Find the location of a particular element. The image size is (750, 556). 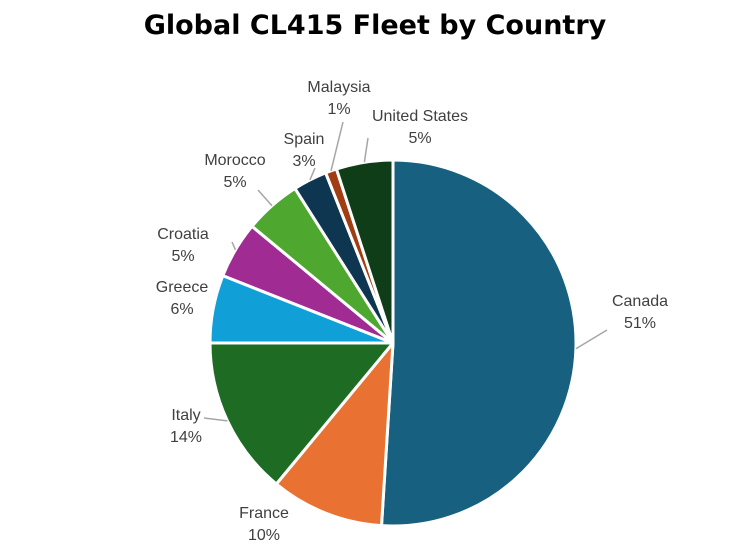

slice-category-label: Canada is located at coordinates (640, 301).